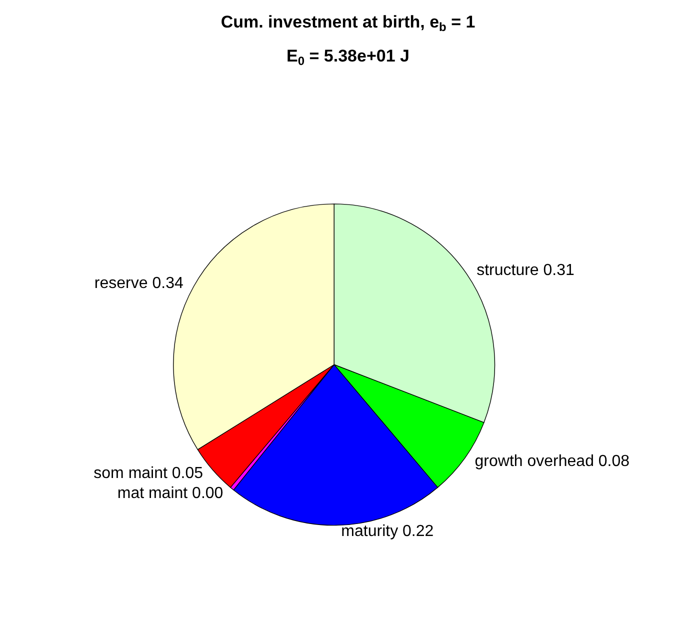 This screenshot has width=696, height=618. Describe the element at coordinates (139, 283) in the screenshot. I see `slice-label: reserve 0.34` at that location.